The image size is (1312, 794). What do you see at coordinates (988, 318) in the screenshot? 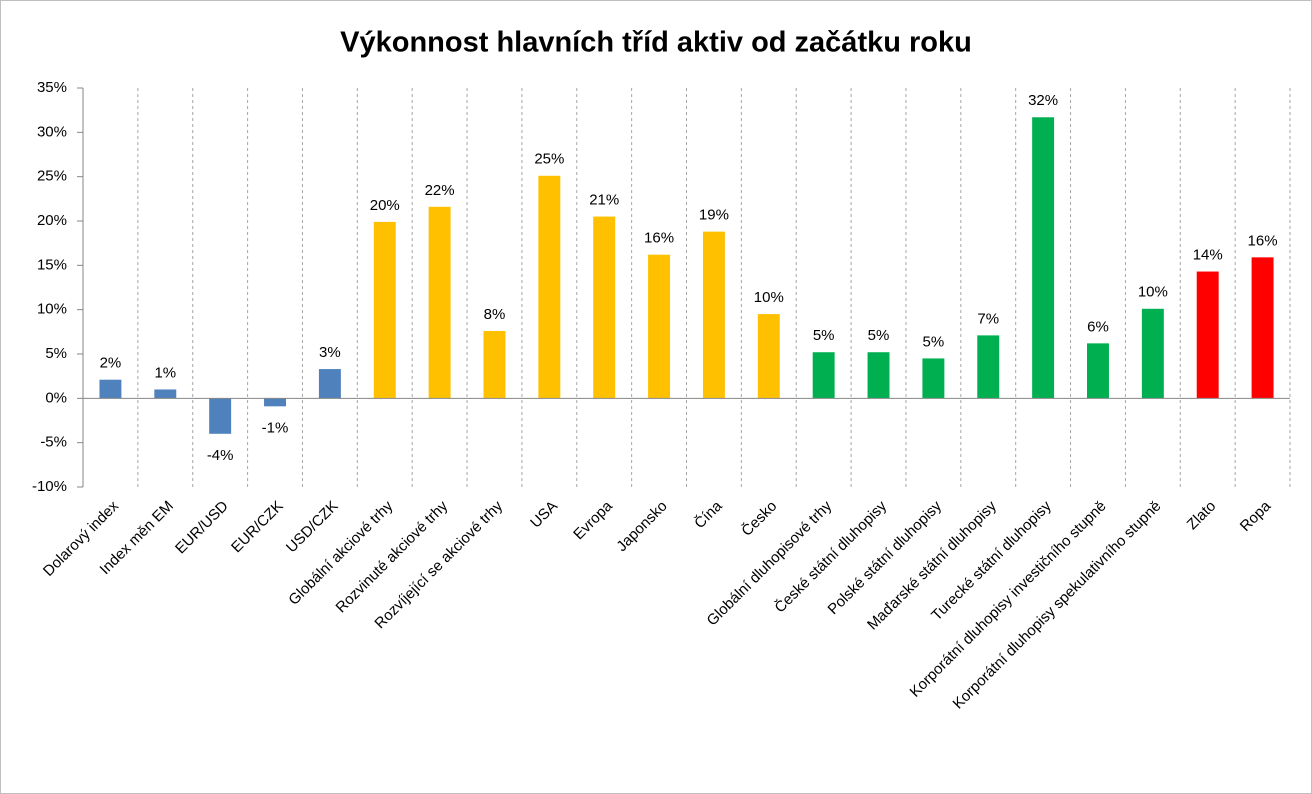
I see `data-label: 7%` at bounding box center [988, 318].